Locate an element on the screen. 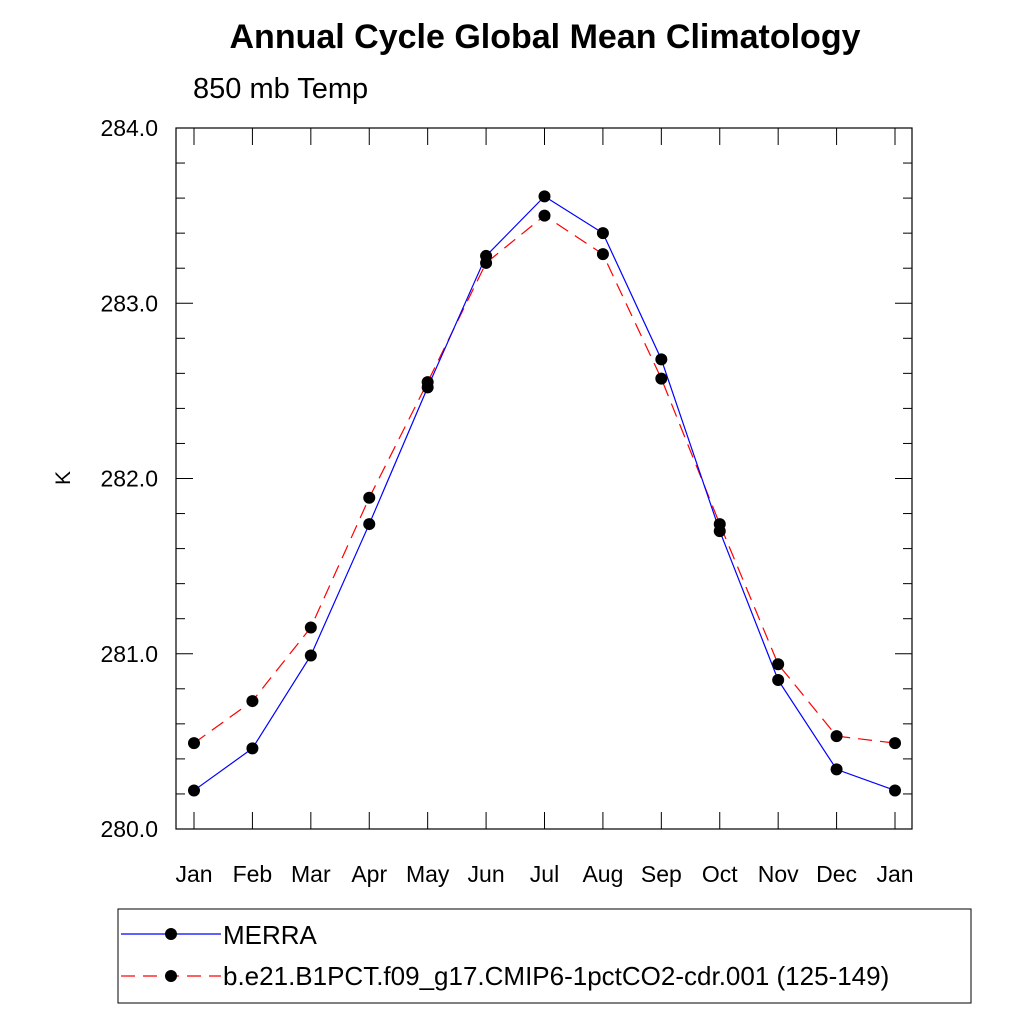 This screenshot has width=1024, height=1024. y-tick-label: 283.0 is located at coordinates (129, 303).